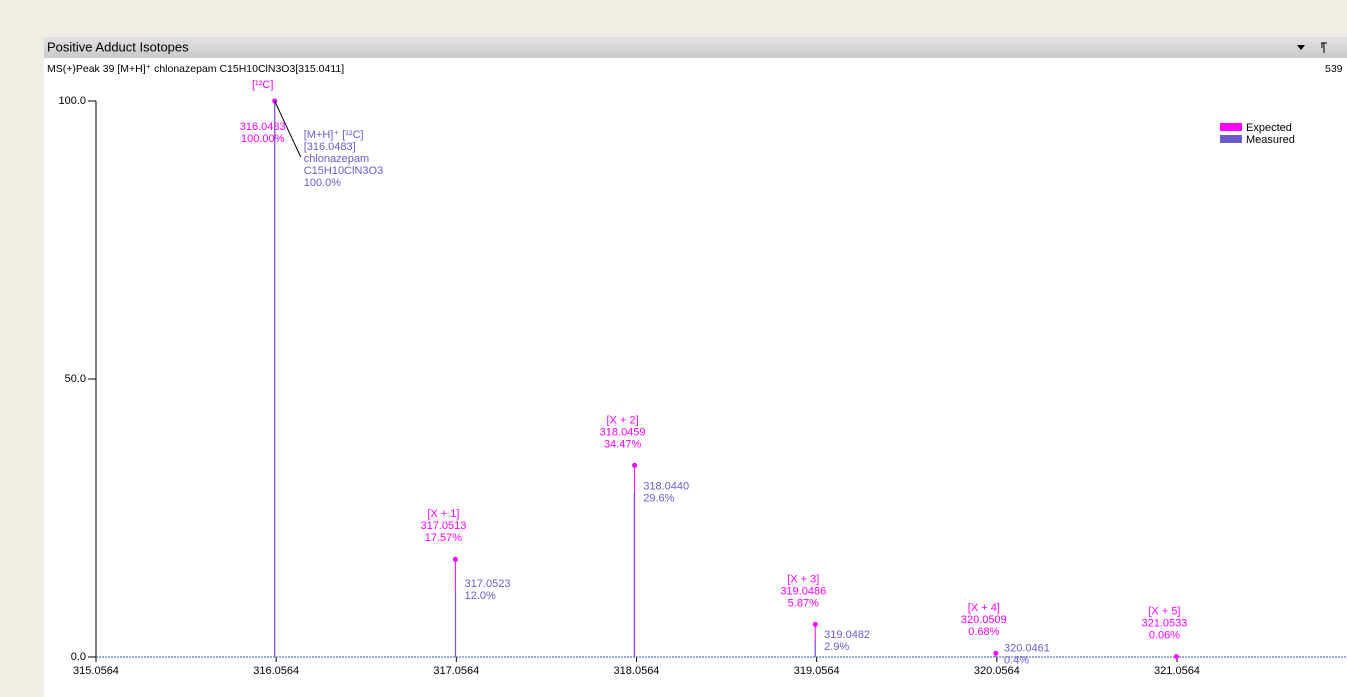  What do you see at coordinates (456, 671) in the screenshot?
I see `x-tick-label: 317.0564` at bounding box center [456, 671].